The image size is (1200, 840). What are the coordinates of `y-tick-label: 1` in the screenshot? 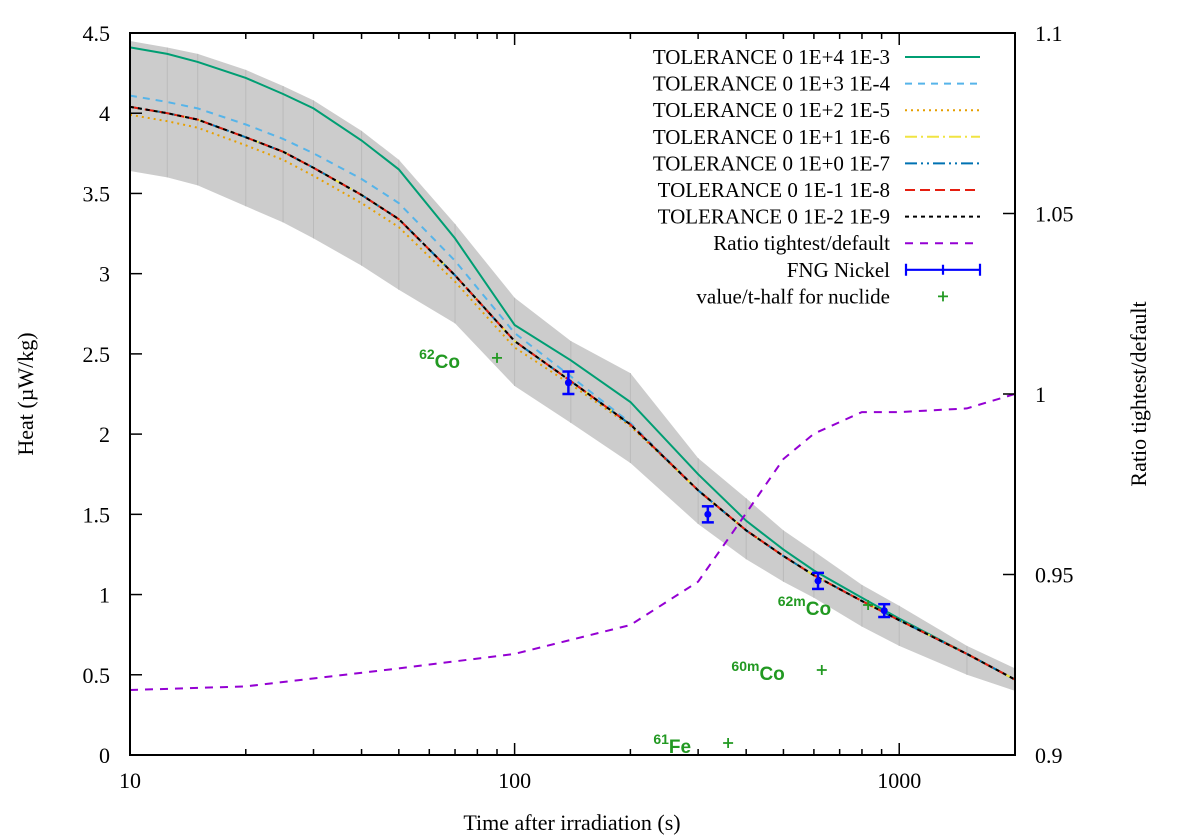 It's located at (104, 595).